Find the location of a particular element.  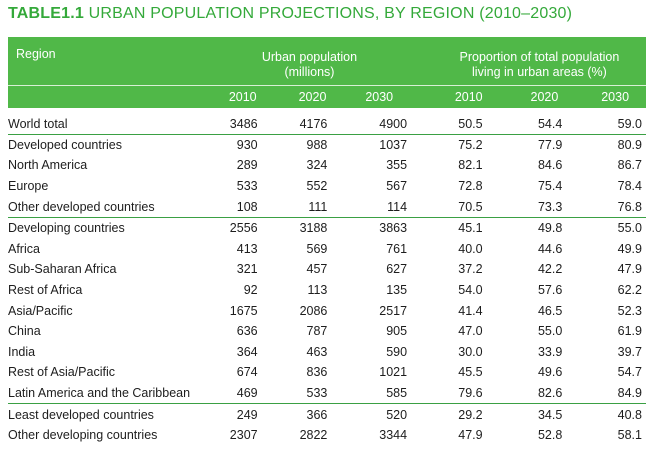

urban-population-cell: 761 is located at coordinates (397, 248).